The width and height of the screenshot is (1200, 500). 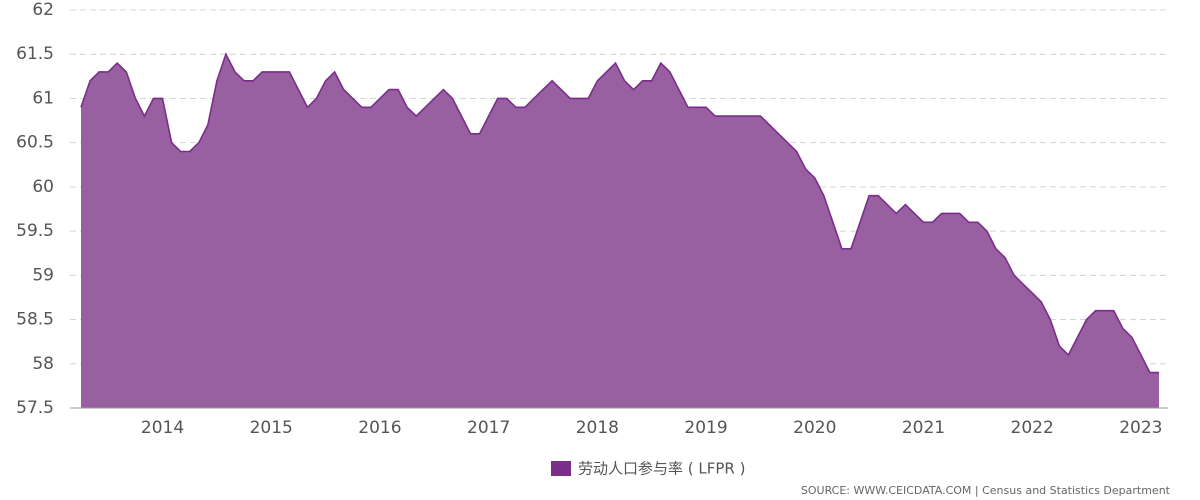 What do you see at coordinates (35, 231) in the screenshot?
I see `y-tick-label: 59.5` at bounding box center [35, 231].